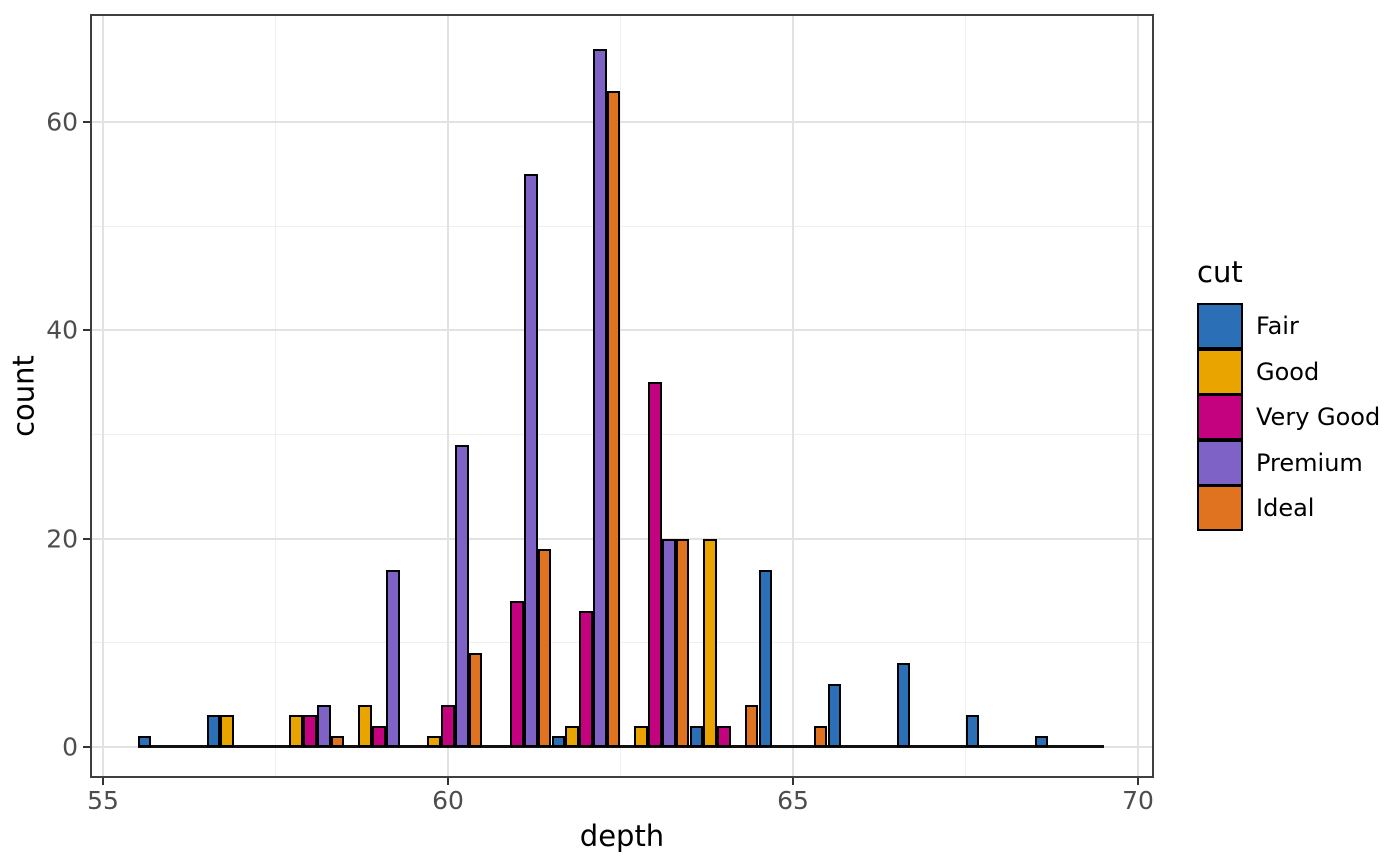 The width and height of the screenshot is (1400, 866). I want to click on legend-entry-label: Fair, so click(1277, 326).